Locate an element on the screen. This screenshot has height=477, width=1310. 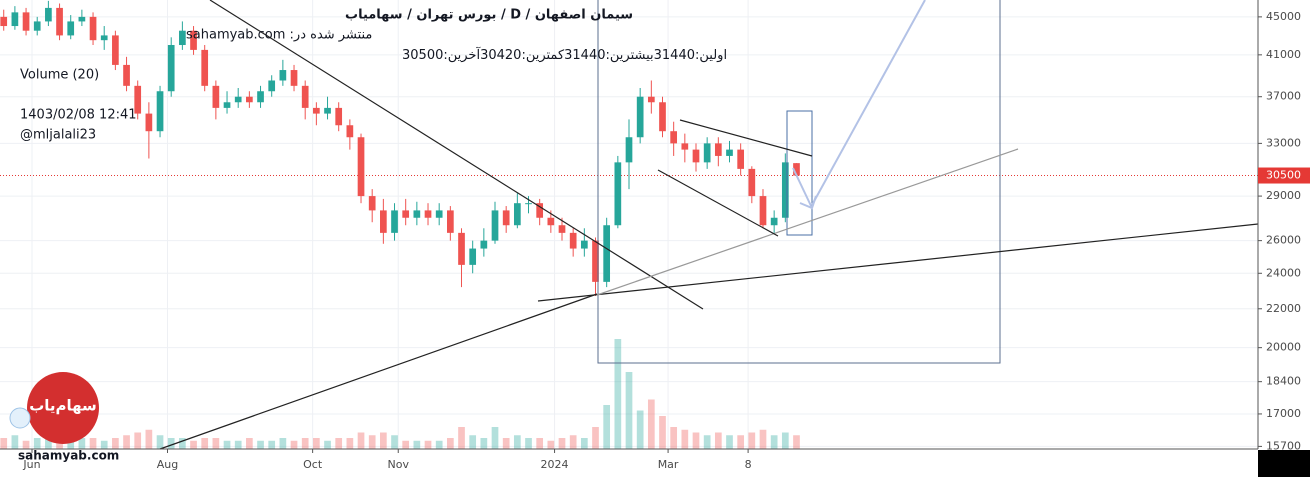
ohlc-label: آخرین: is located at coordinates (462, 54).